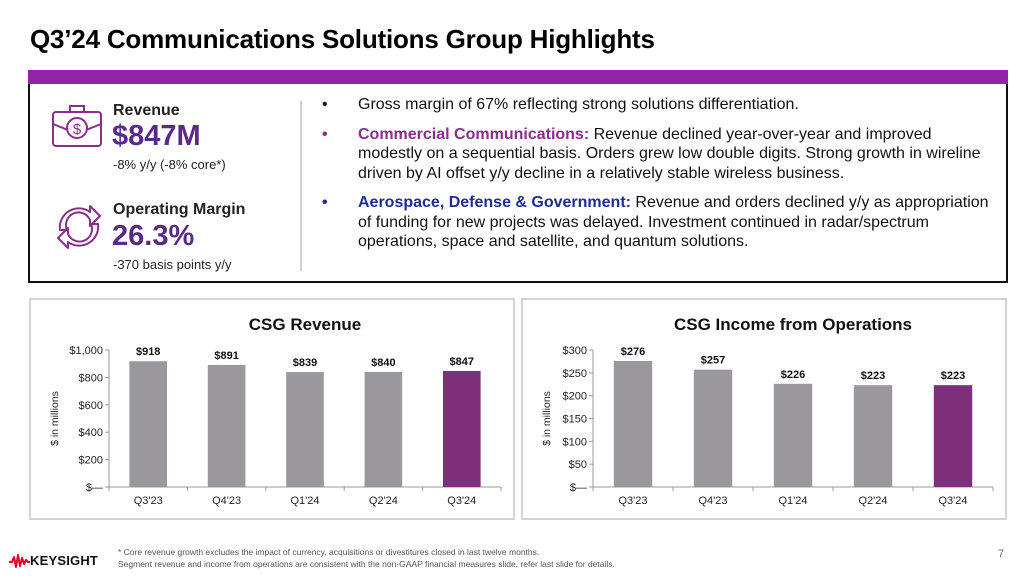  I want to click on keysight-logo-text: KEYSIGHT, so click(64, 560).